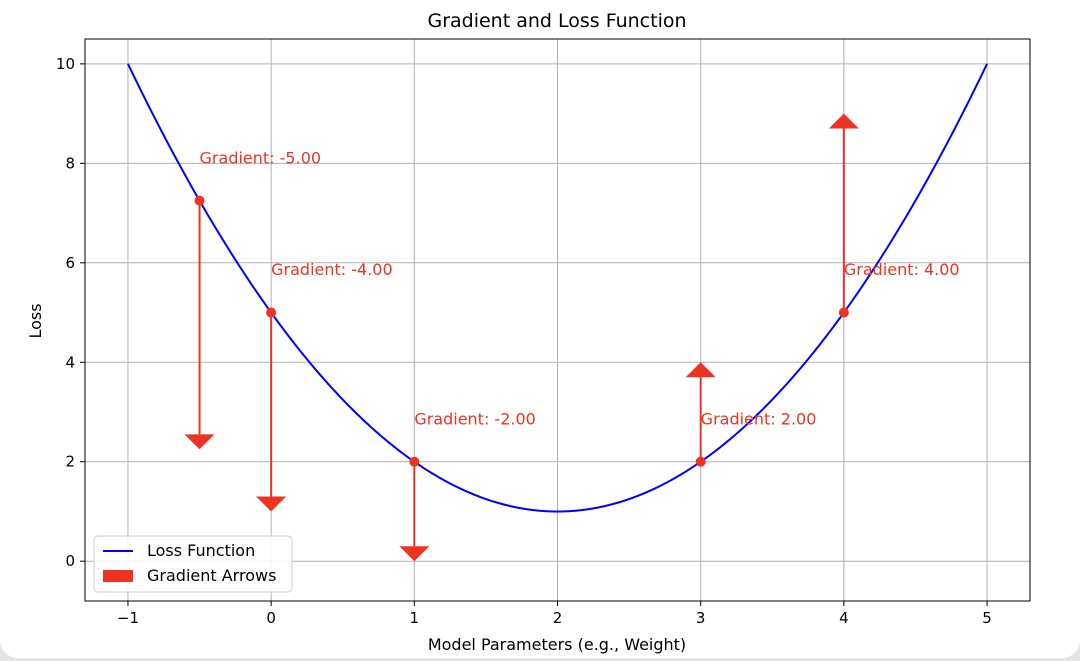 The image size is (1080, 661). I want to click on legend-label: Loss Function, so click(201, 550).